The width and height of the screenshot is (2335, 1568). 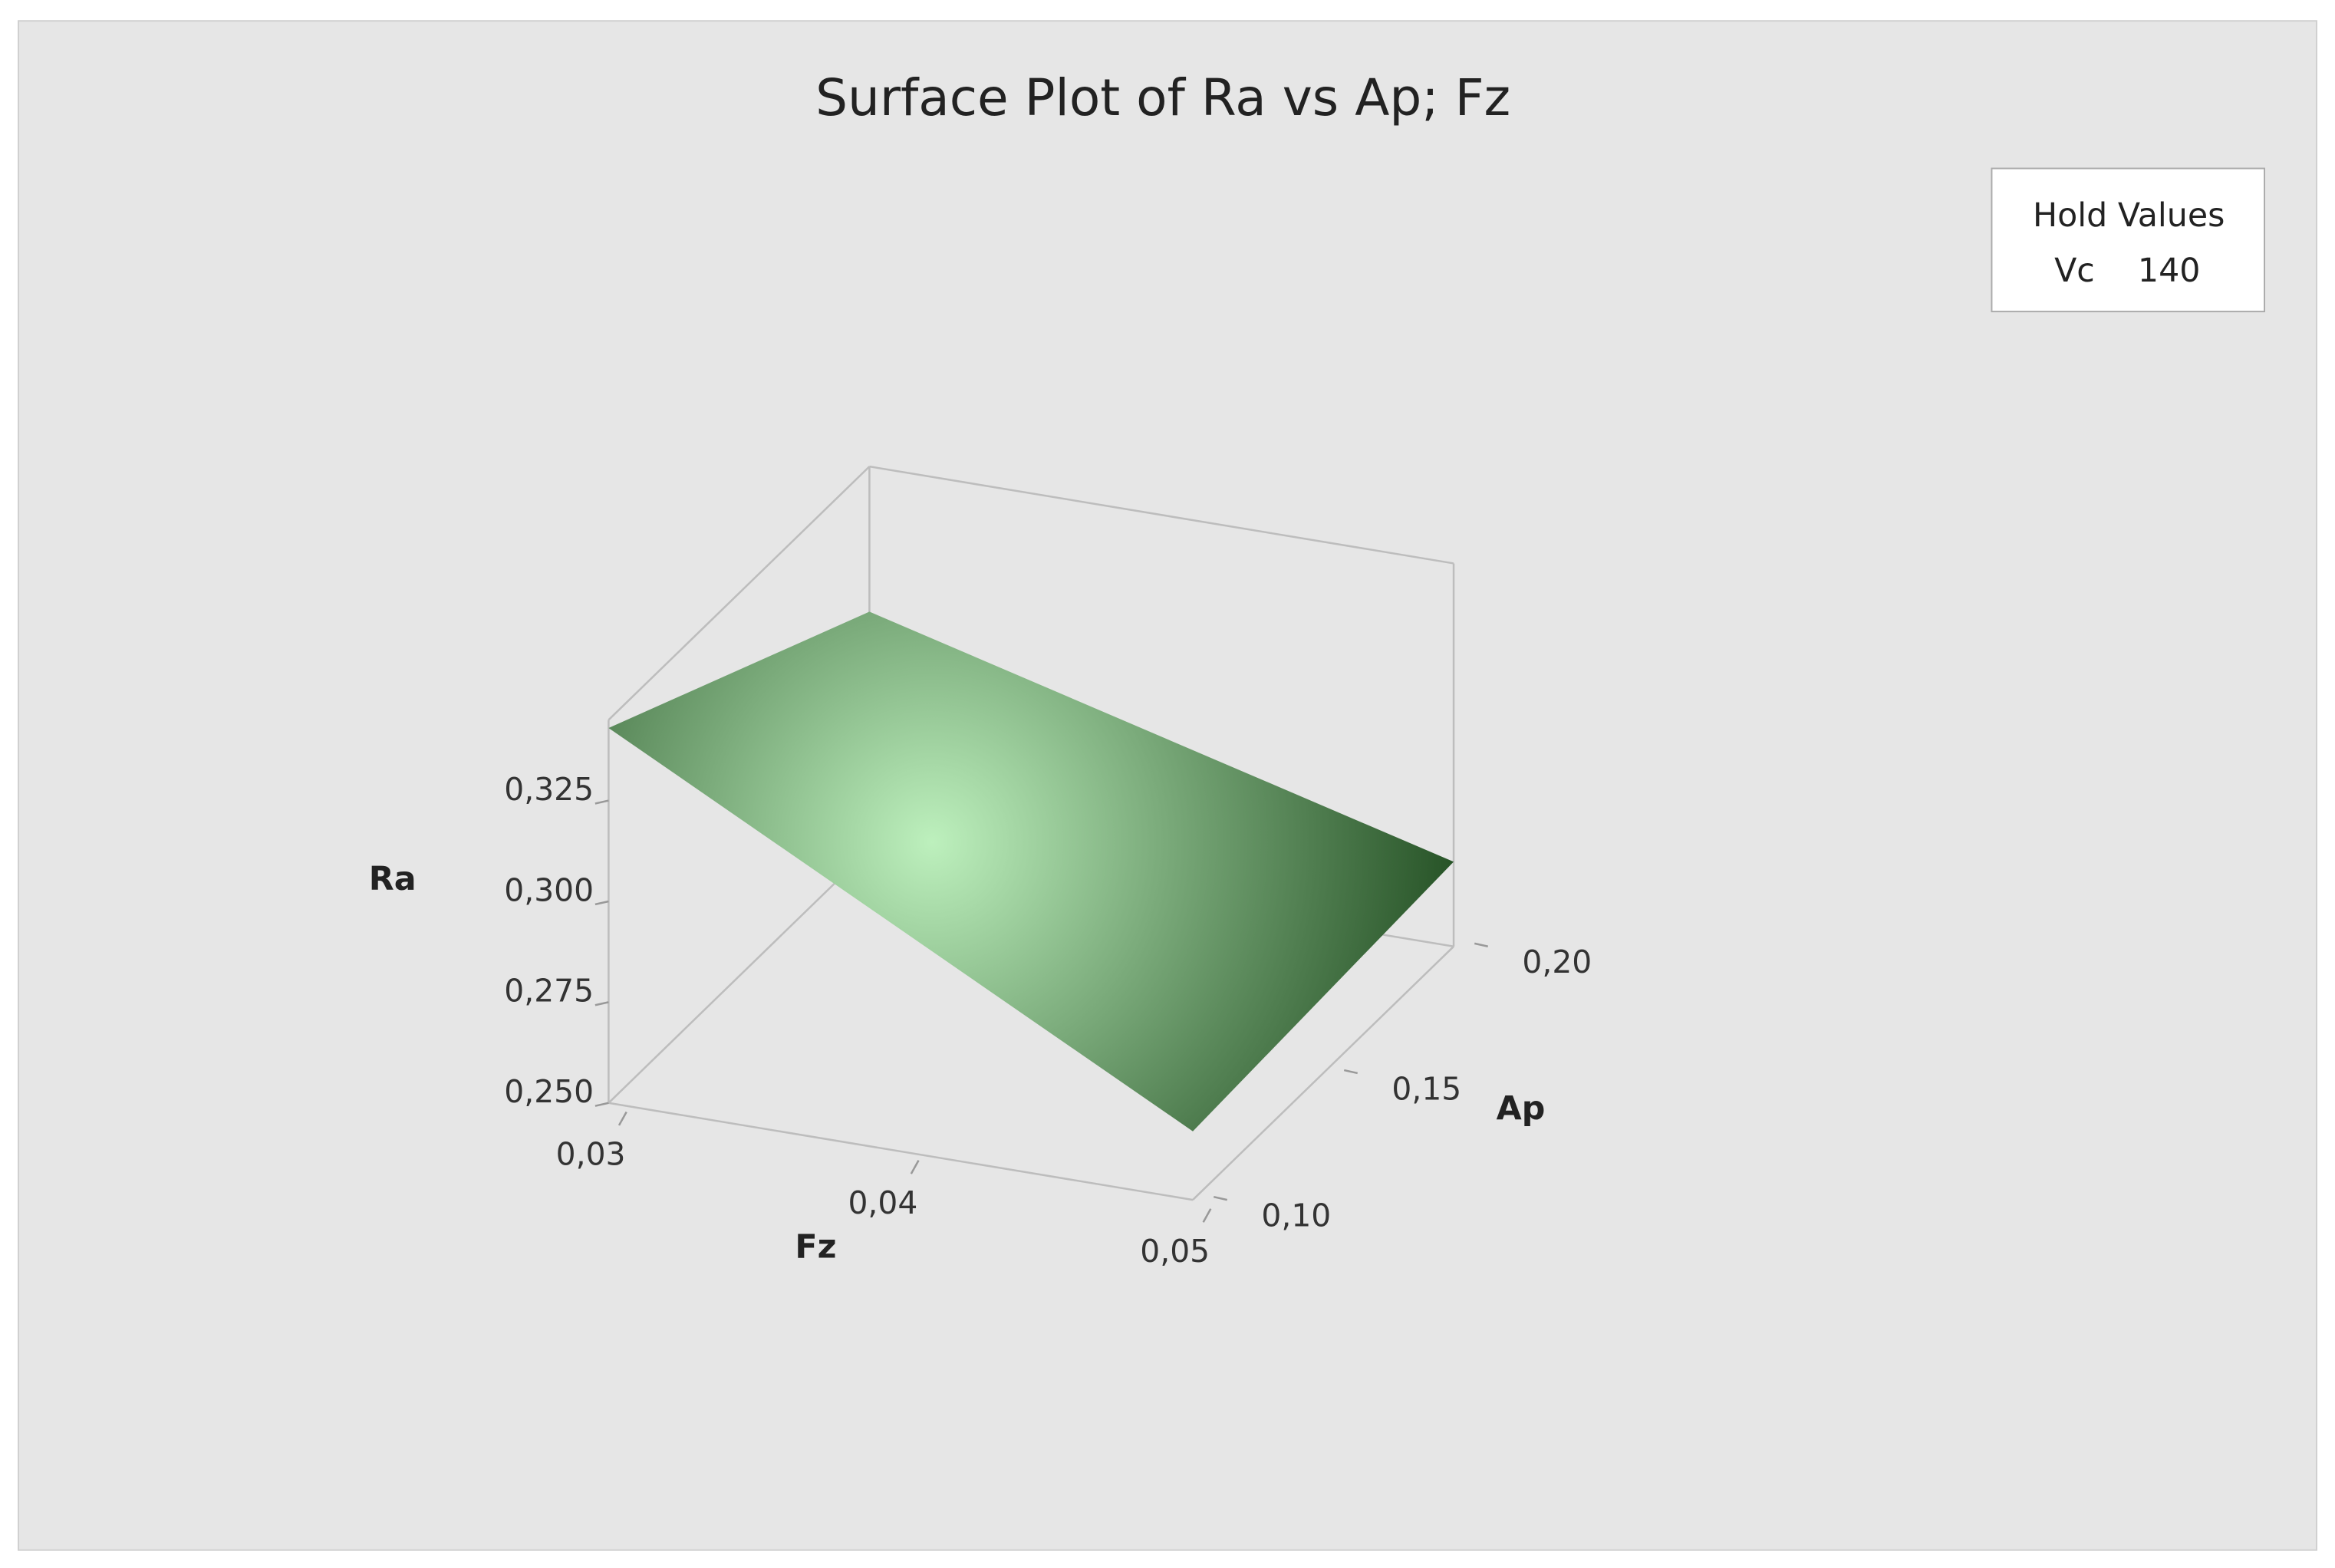 I want to click on hold-value: 140, so click(x=2169, y=271).